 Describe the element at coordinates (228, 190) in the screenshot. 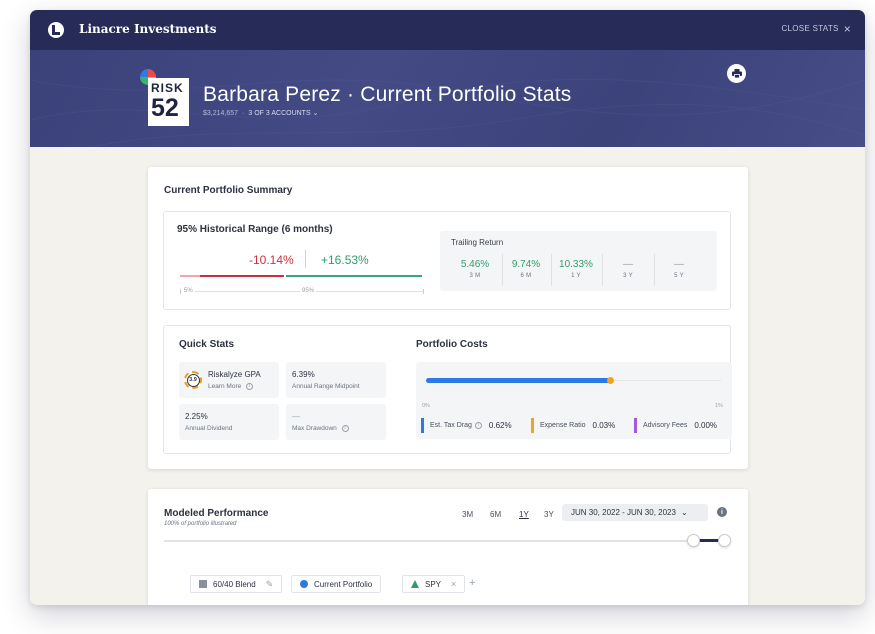

I see `summary-title: Current Portfolio Summary` at that location.